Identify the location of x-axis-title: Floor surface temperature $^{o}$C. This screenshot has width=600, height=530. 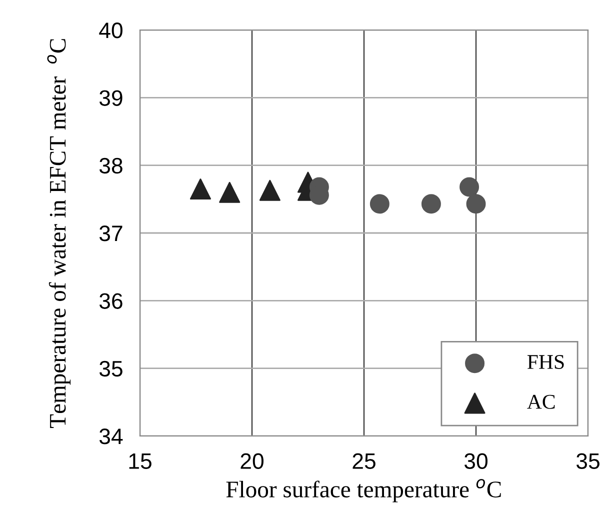
(363, 490).